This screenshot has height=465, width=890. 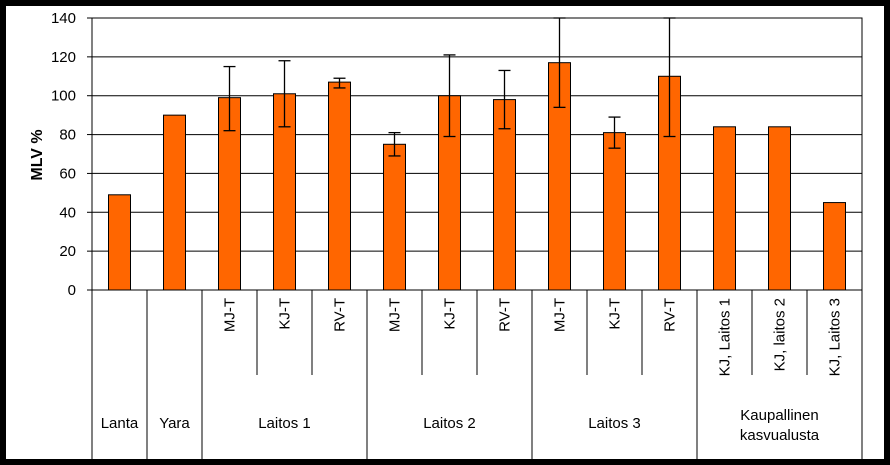 What do you see at coordinates (67, 173) in the screenshot?
I see `y-tick-label: 60` at bounding box center [67, 173].